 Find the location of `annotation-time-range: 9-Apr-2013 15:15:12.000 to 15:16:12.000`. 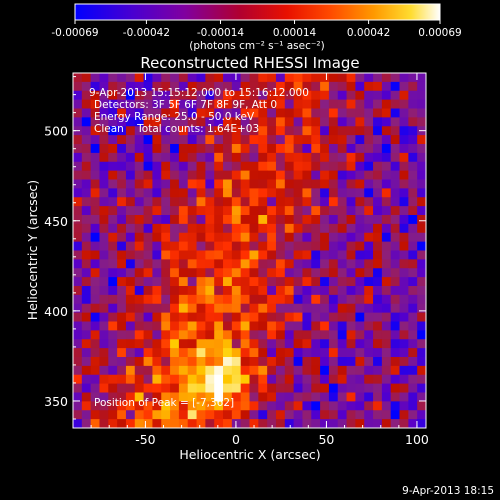

annotation-time-range: 9-Apr-2013 15:15:12.000 to 15:16:12.000 is located at coordinates (199, 93).